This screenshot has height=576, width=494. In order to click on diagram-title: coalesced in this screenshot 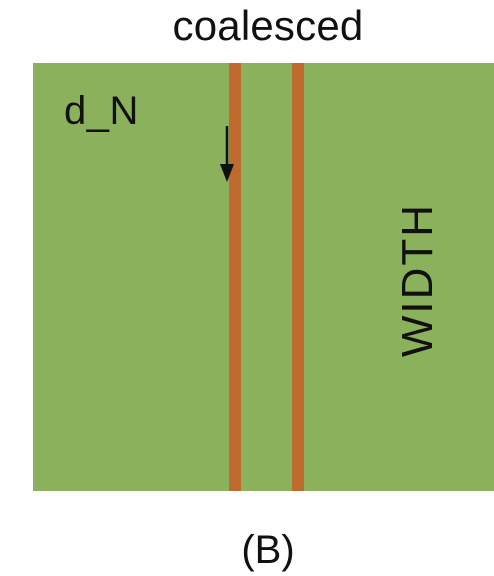, I will do `click(268, 25)`.